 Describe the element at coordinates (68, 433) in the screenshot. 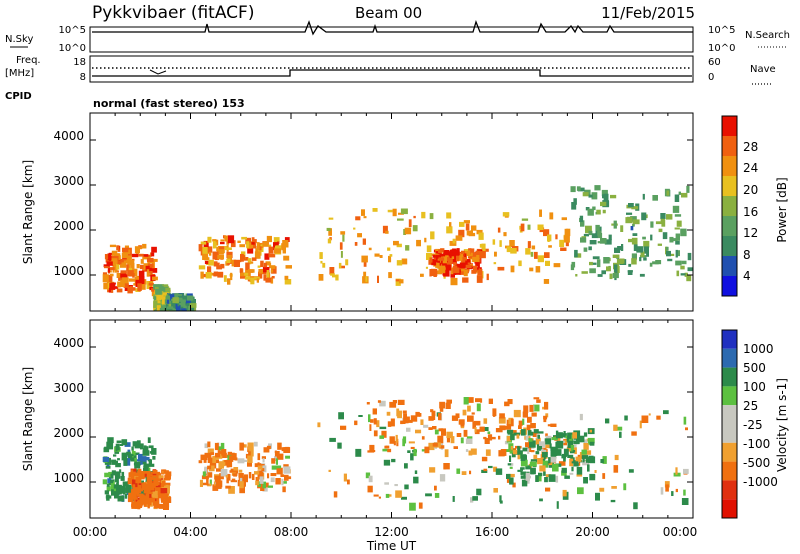

I see `velocity-ytick-2000: 2000` at that location.